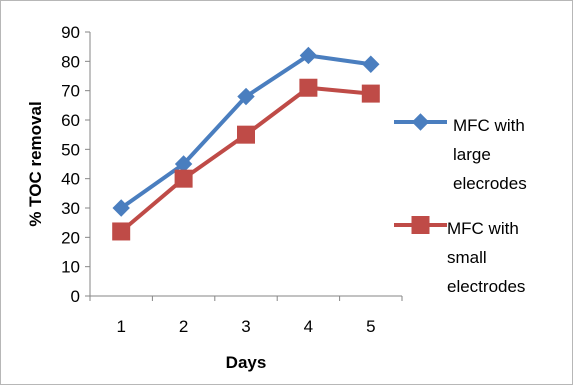 This screenshot has width=573, height=386. I want to click on legend-label: electrodes, so click(486, 286).